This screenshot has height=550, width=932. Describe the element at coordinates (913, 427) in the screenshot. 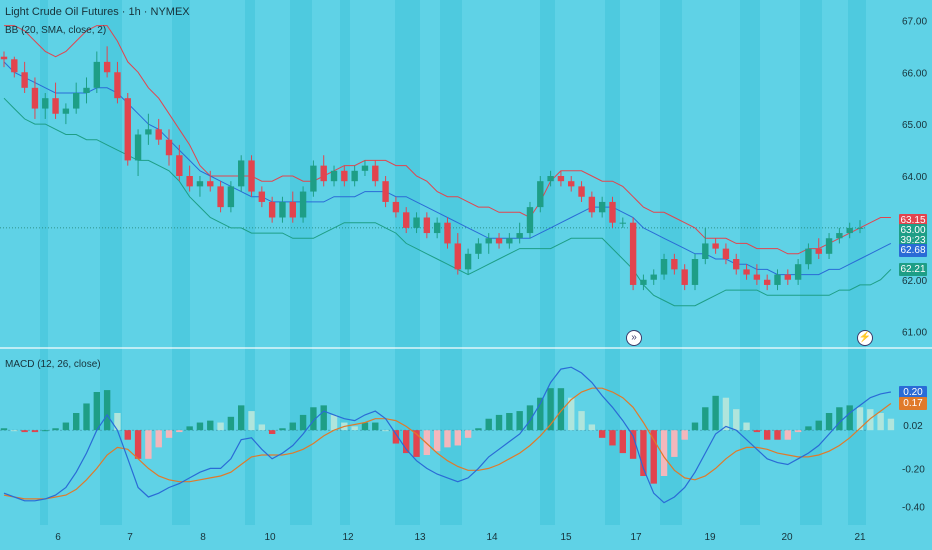

I see `macd-value-badge: 0.02` at that location.